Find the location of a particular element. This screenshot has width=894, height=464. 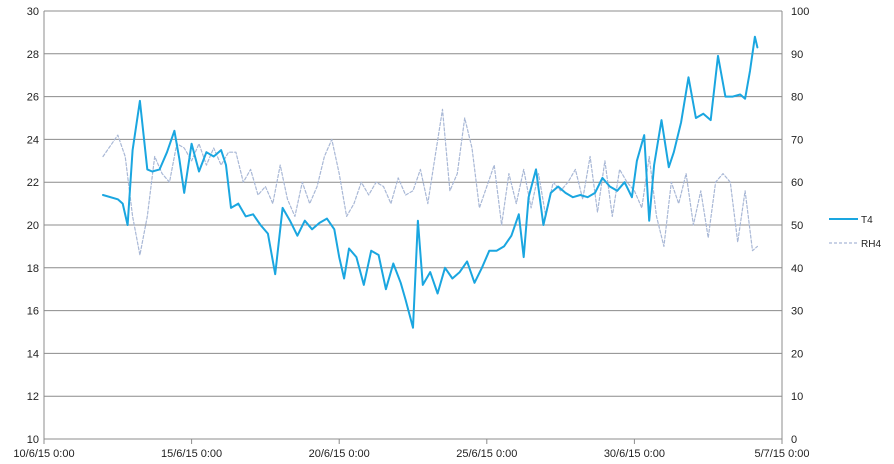

left-tick-22: 22 is located at coordinates (33, 183).